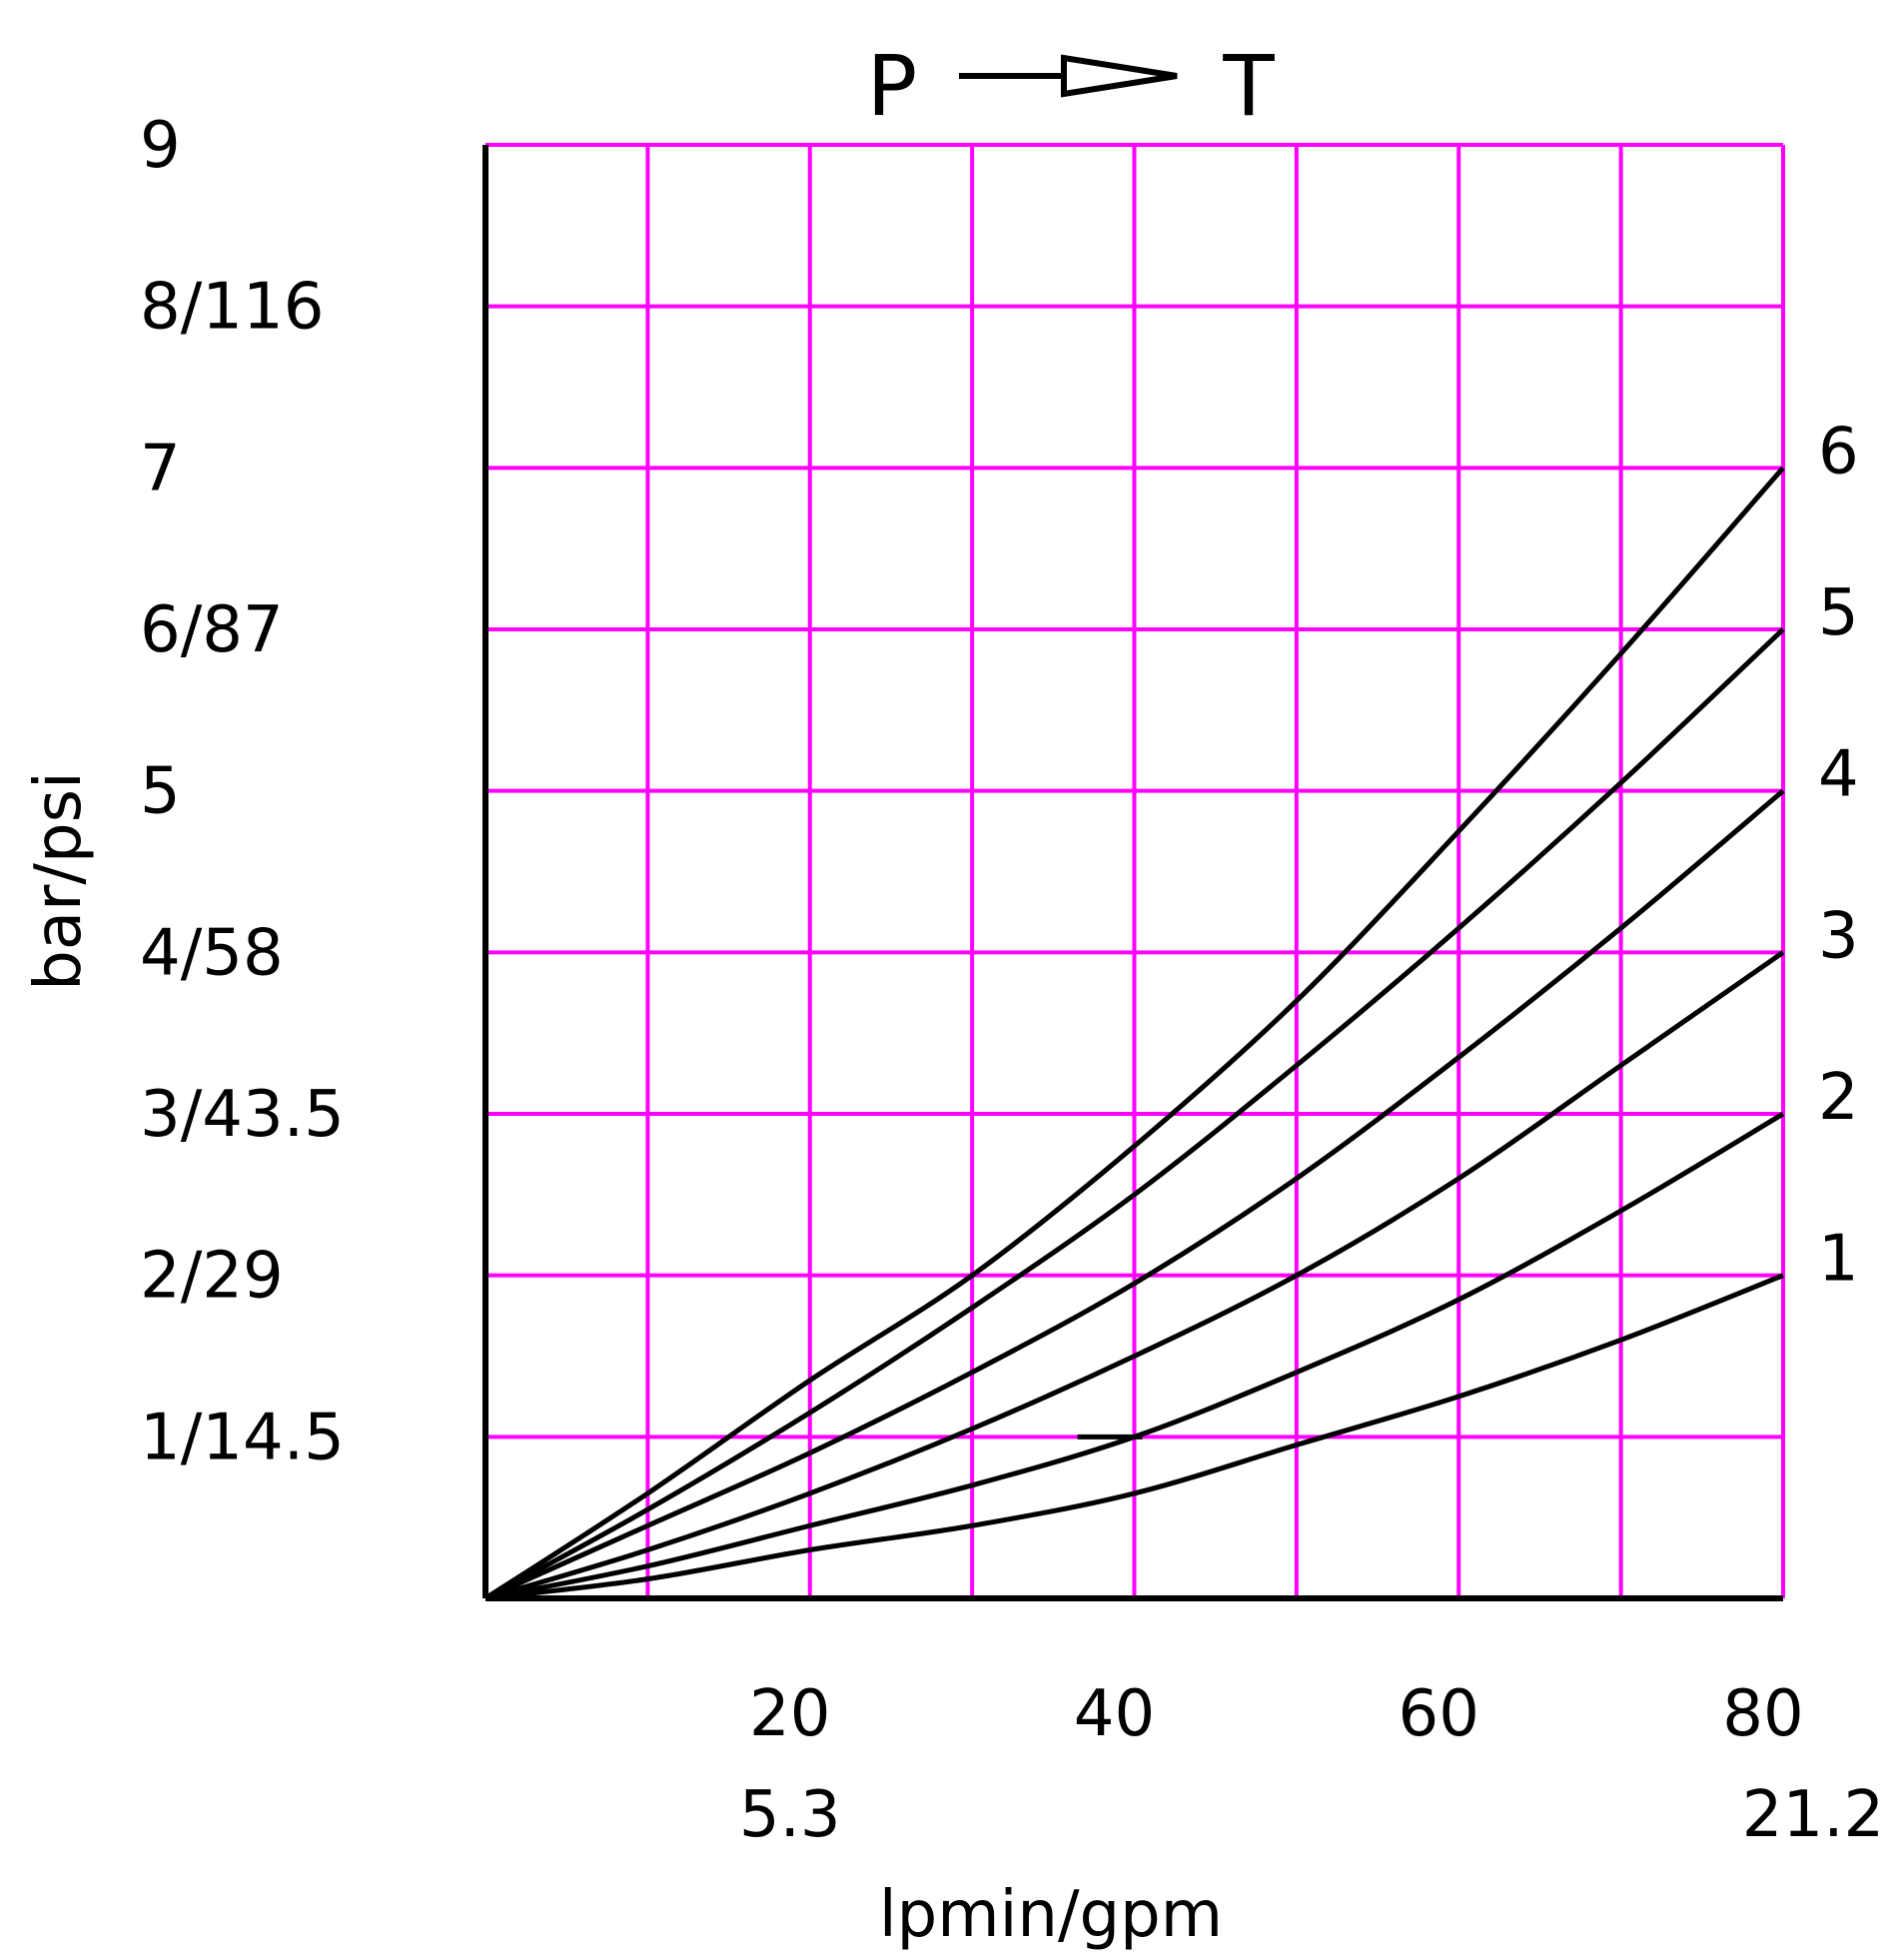 The image size is (1904, 1959). What do you see at coordinates (790, 1815) in the screenshot?
I see `x-tick-label-secondary: 5.3` at bounding box center [790, 1815].